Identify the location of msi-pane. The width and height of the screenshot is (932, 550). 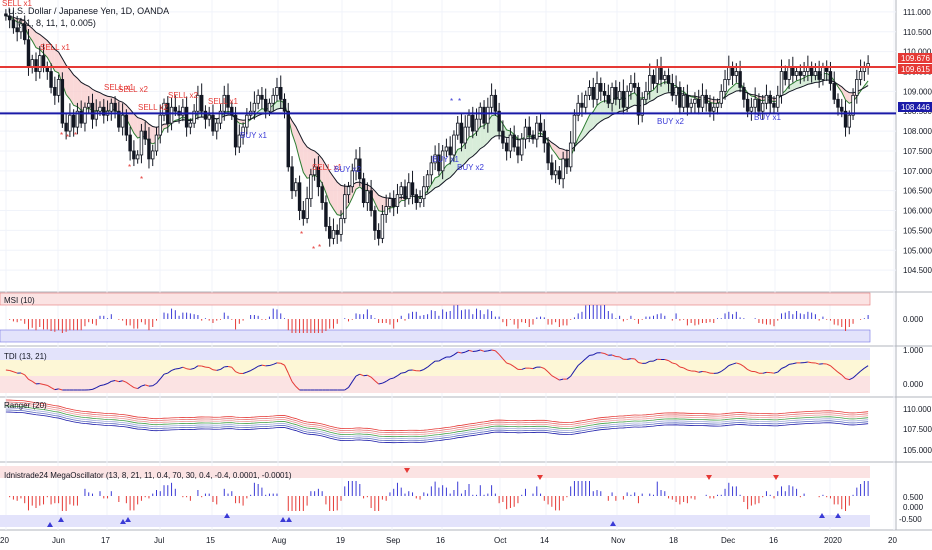
(435, 317).